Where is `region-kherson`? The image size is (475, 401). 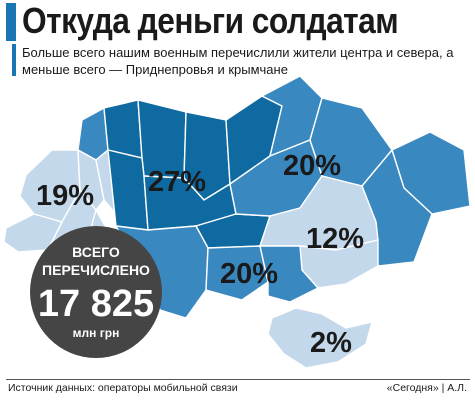 region-kherson is located at coordinates (289, 274).